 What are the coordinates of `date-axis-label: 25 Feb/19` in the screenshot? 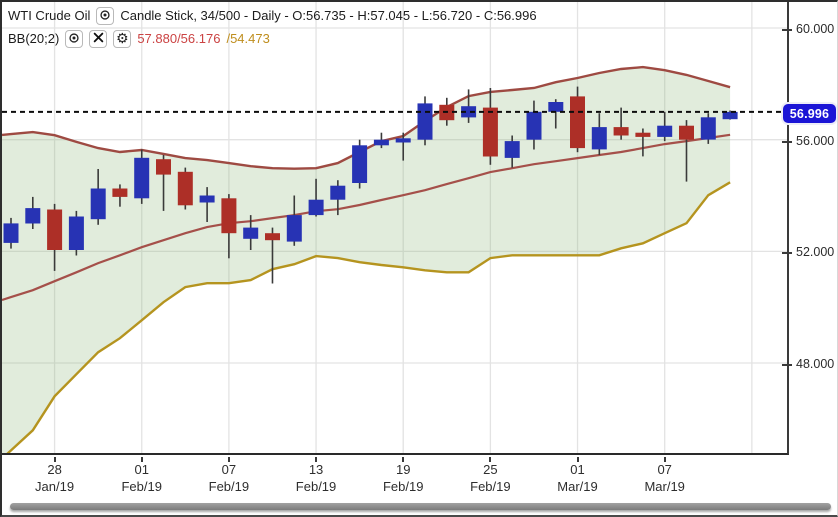 It's located at (490, 478).